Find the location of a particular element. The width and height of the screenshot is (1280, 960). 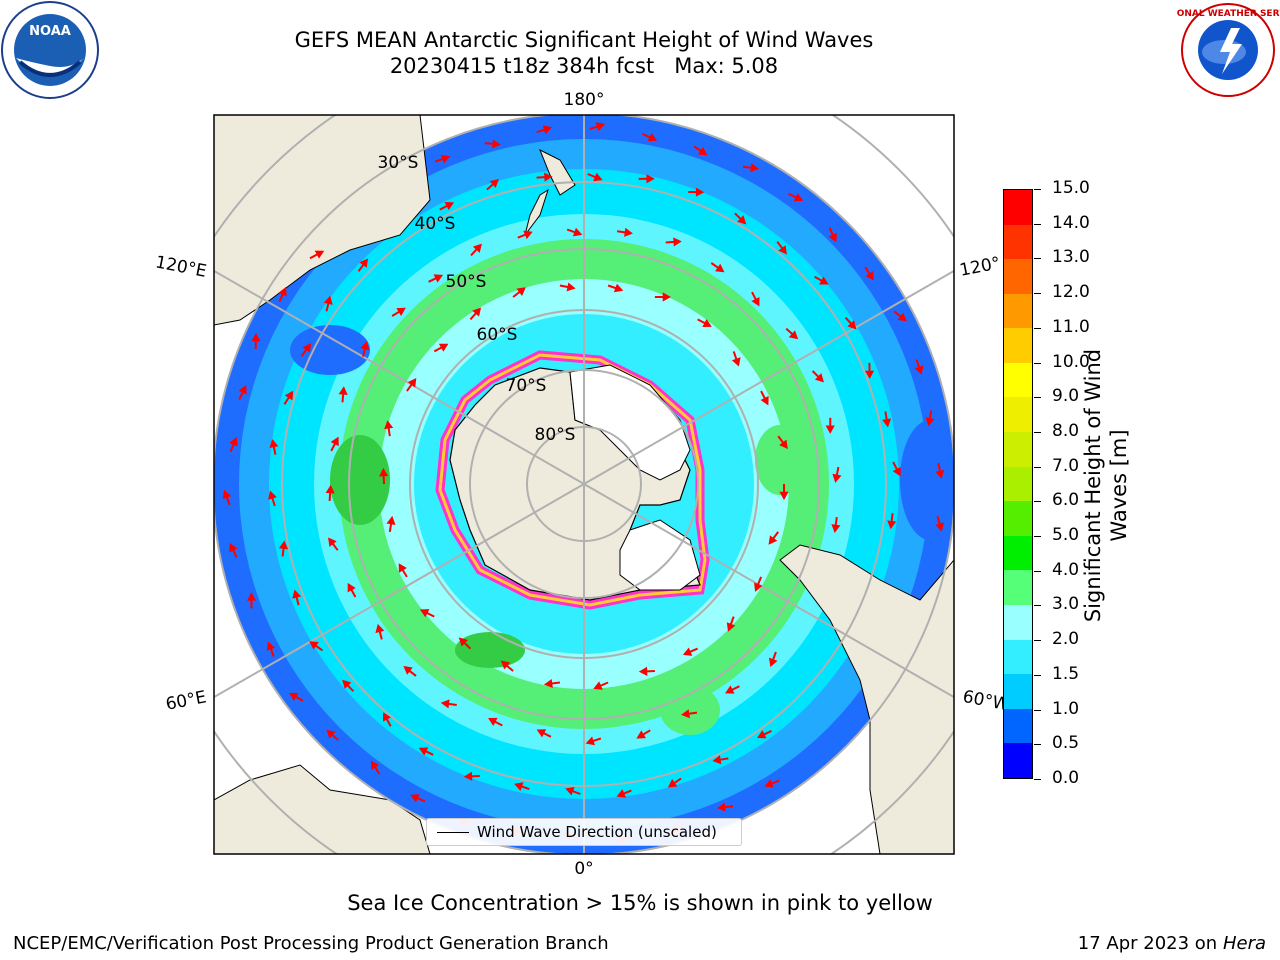

lat-label-40s: 40°S is located at coordinates (435, 224).